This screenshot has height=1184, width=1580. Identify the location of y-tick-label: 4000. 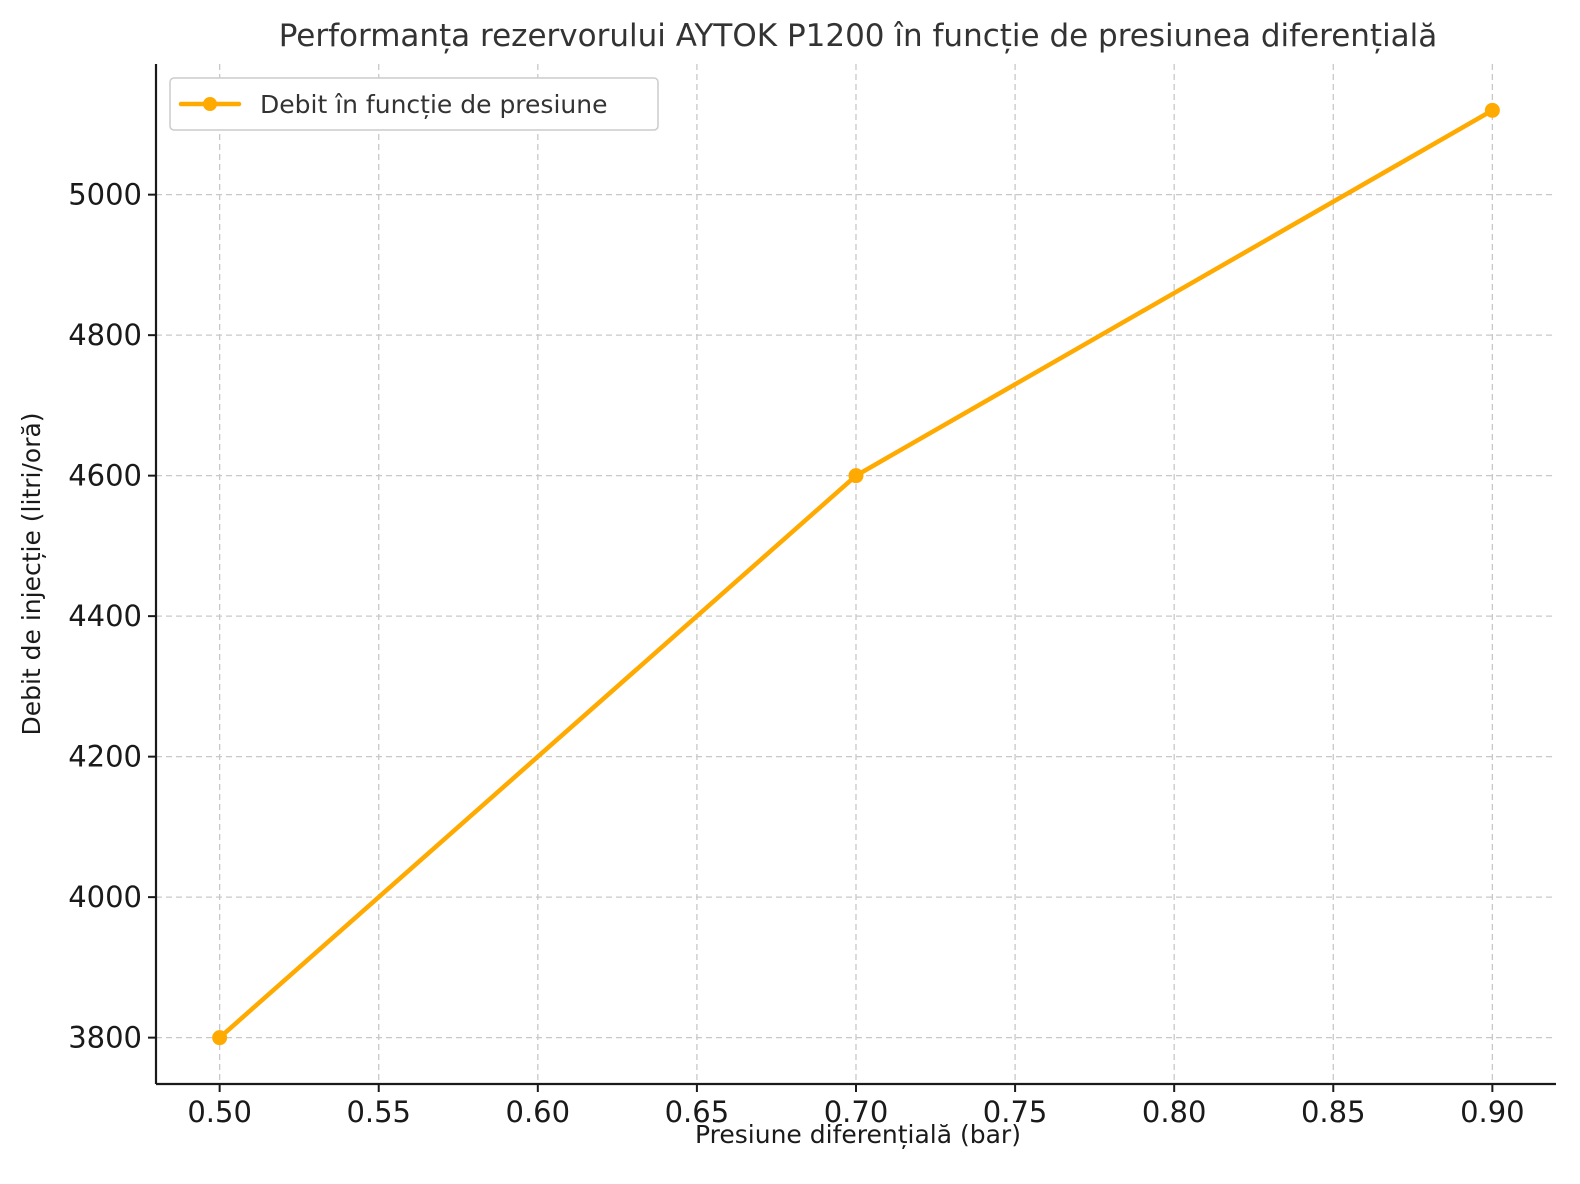
(105, 897).